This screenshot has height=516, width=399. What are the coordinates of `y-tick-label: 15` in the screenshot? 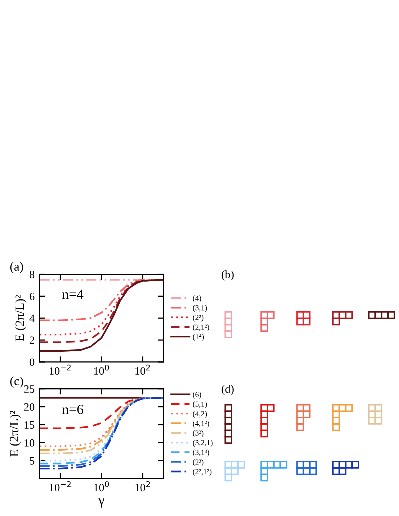 It's located at (29, 425).